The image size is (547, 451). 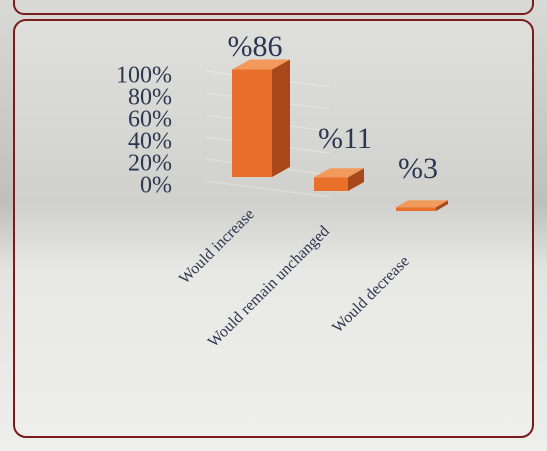 What do you see at coordinates (150, 98) in the screenshot?
I see `y-tick-label: 80%` at bounding box center [150, 98].